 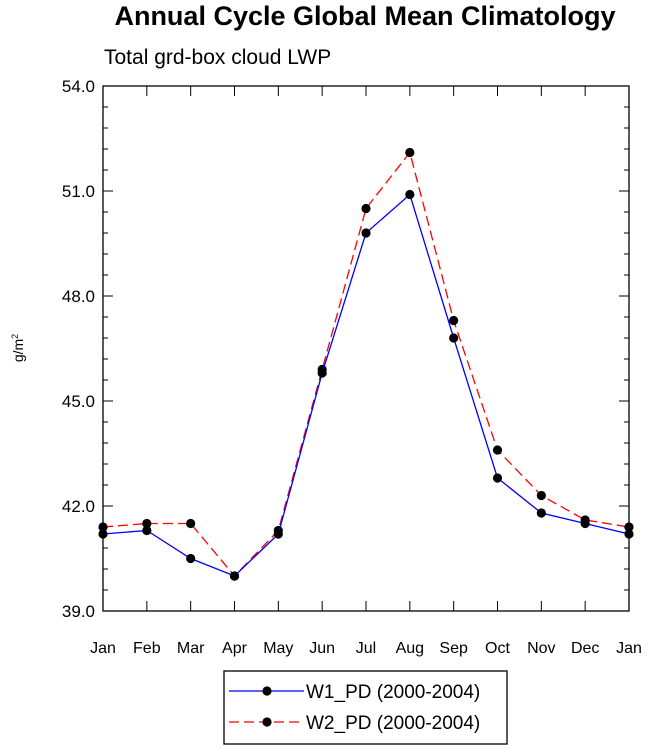 What do you see at coordinates (78, 296) in the screenshot?
I see `y-tick-label: 48.0` at bounding box center [78, 296].